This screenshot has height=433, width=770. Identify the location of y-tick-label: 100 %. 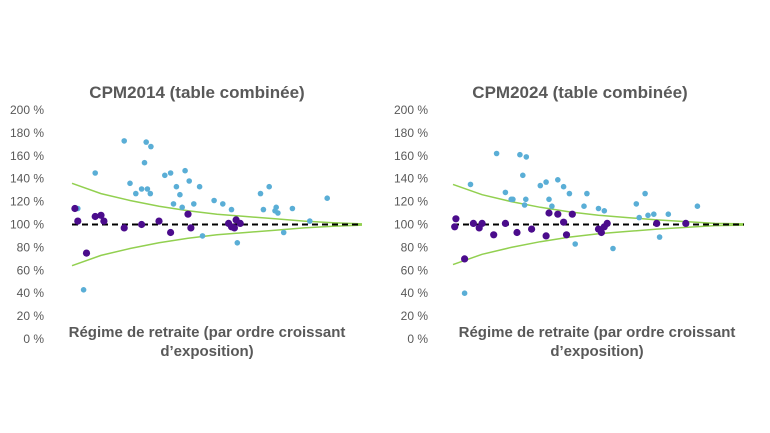
(411, 225).